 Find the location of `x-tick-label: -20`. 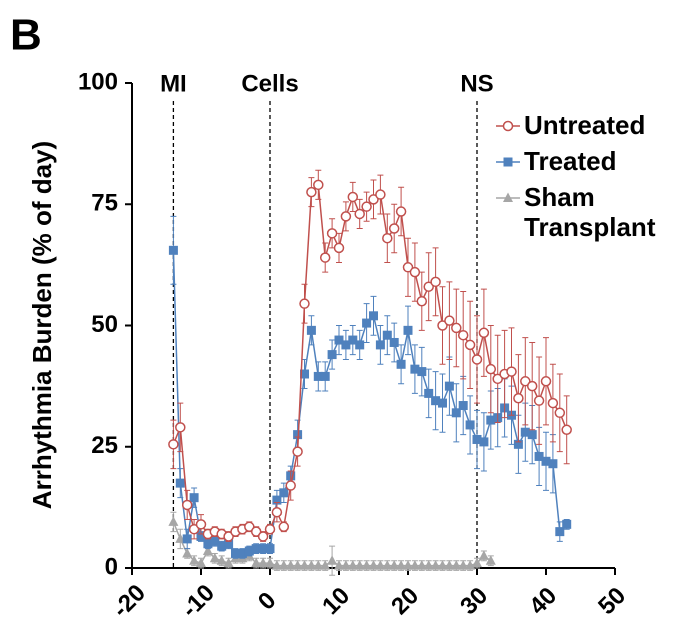

x-tick-label: -20 is located at coordinates (129, 601).